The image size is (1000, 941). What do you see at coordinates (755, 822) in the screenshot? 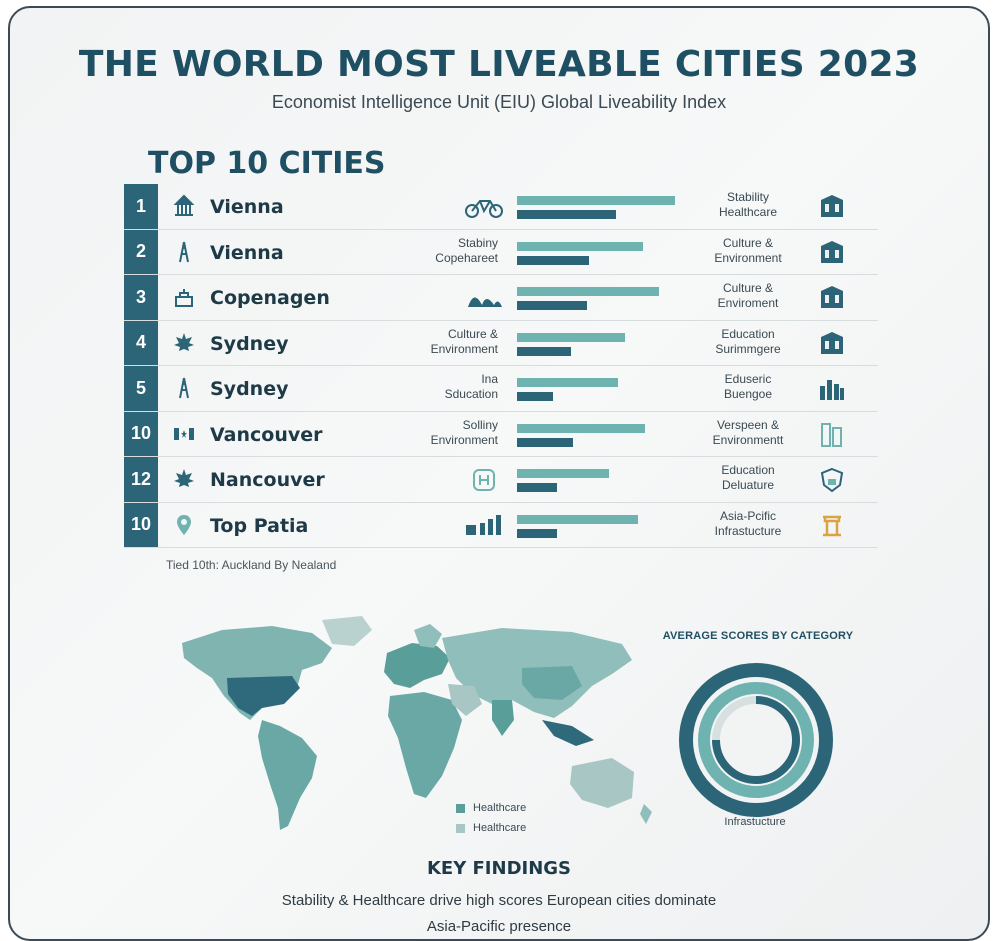
I see `scores-label: Infrastucture` at bounding box center [755, 822].